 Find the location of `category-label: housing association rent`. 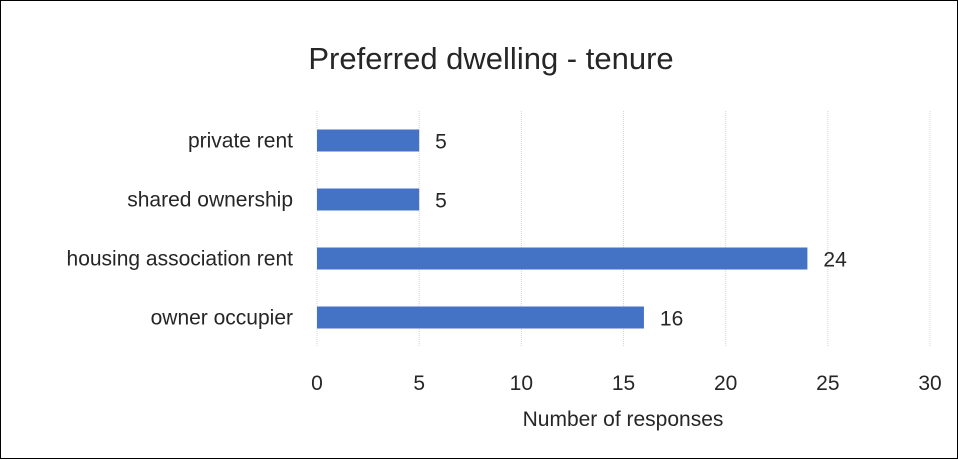

category-label: housing association rent is located at coordinates (180, 259).